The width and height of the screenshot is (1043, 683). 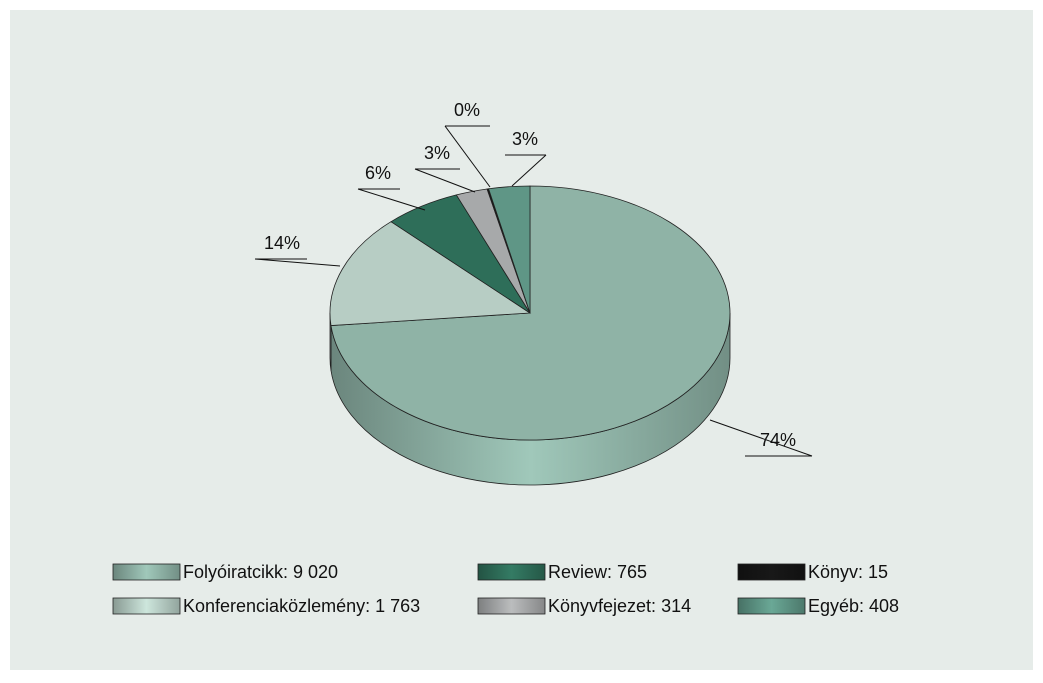 I want to click on percentage-label: 0%, so click(x=467, y=110).